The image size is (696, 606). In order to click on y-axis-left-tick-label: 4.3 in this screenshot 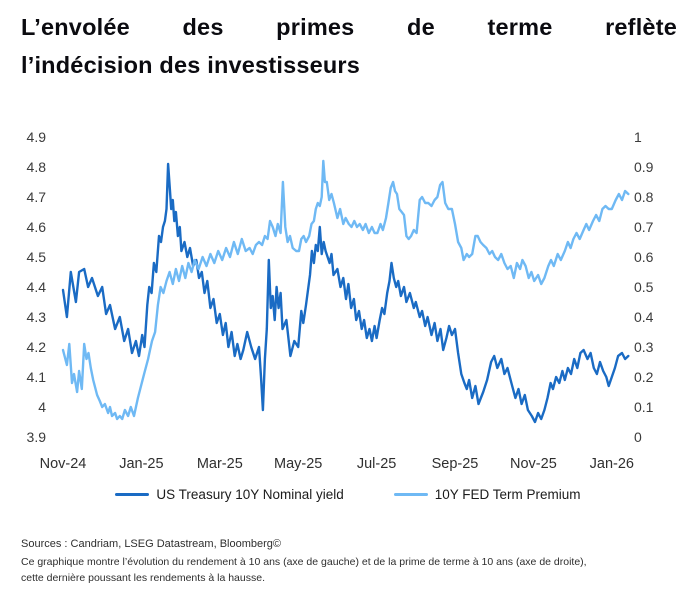, I will do `click(37, 317)`.